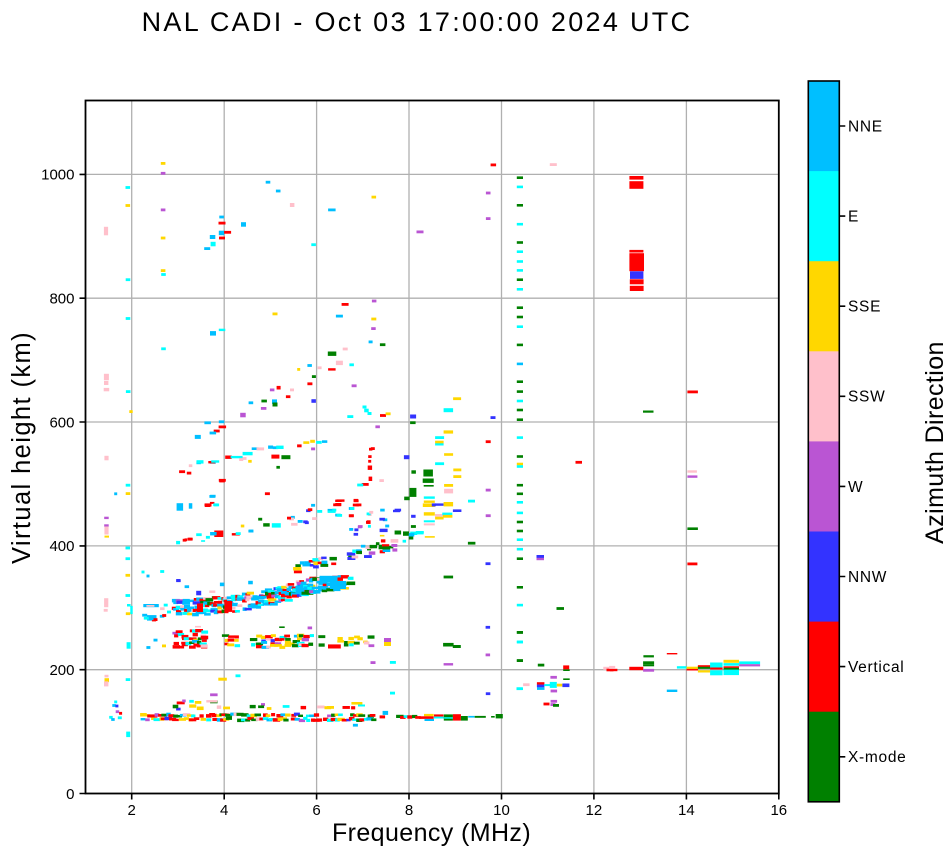  I want to click on svg-text: W, so click(855, 487).